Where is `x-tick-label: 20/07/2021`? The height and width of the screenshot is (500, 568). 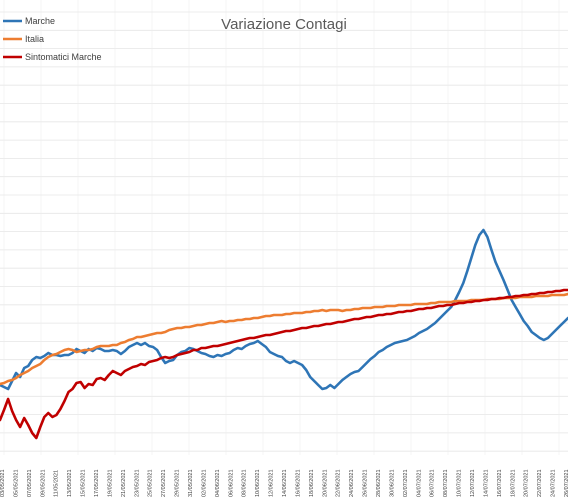 x-tick-label: 20/07/2021 is located at coordinates (527, 483).